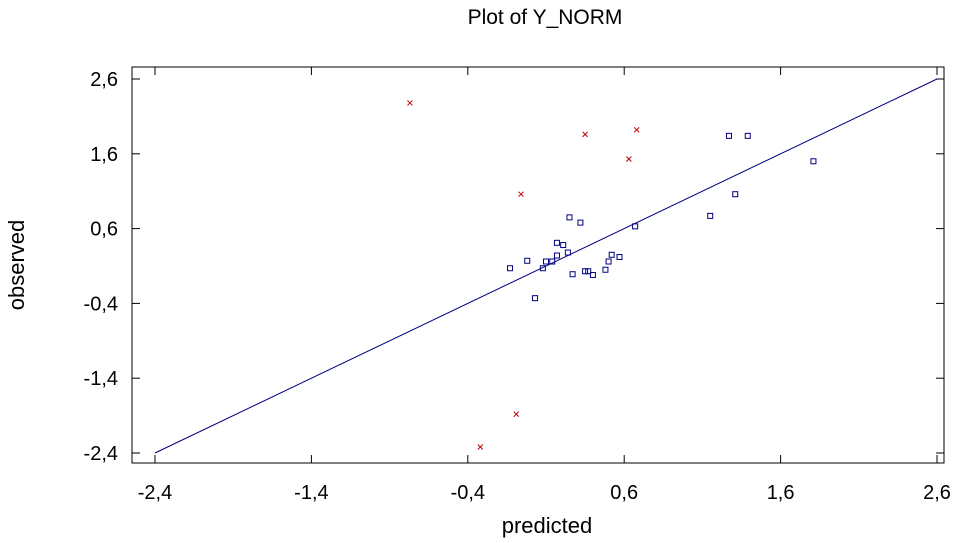 This screenshot has height=543, width=971. Describe the element at coordinates (311, 493) in the screenshot. I see `x-tick-label: -1,4` at that location.